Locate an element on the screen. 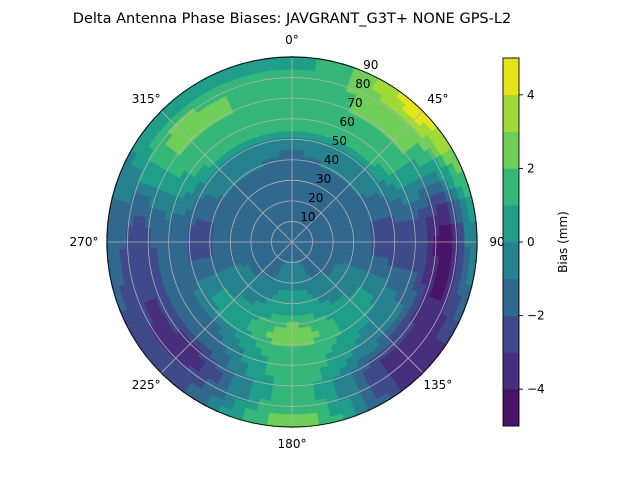 The image size is (640, 484). colorbar-tick-label: 0 is located at coordinates (531, 242).